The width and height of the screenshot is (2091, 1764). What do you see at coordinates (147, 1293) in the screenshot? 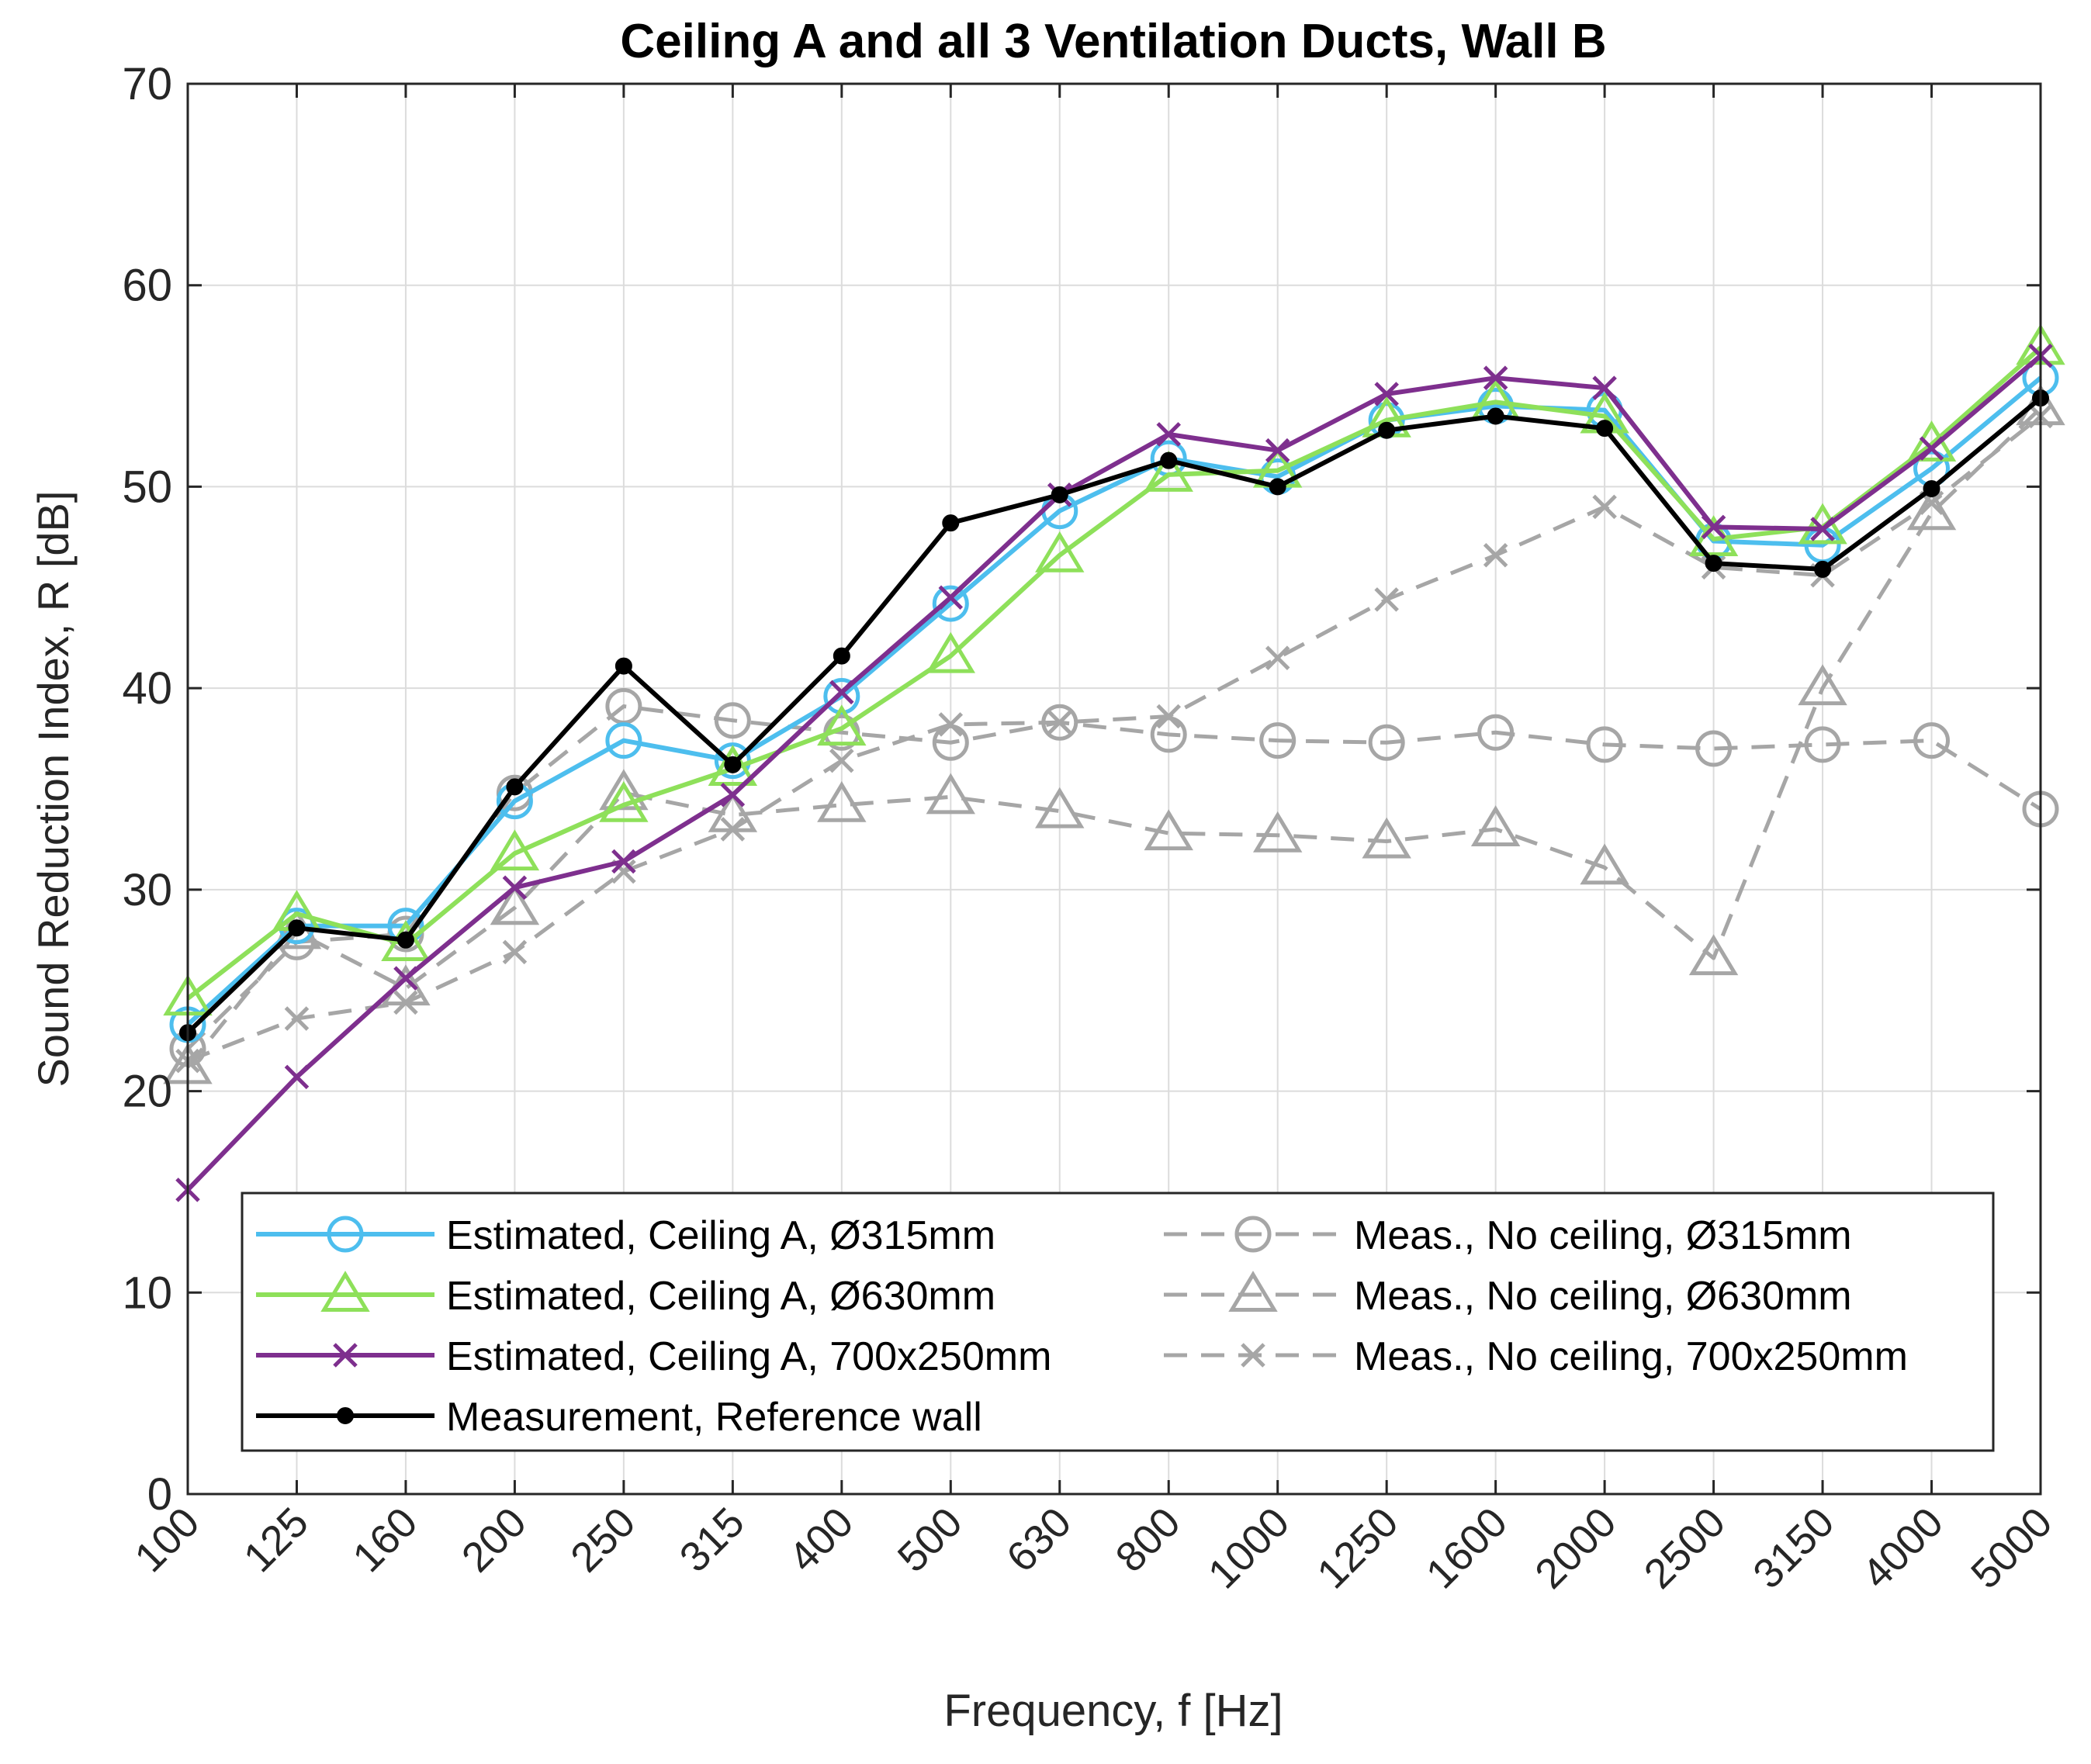
I see `y-tick-label: 10` at bounding box center [147, 1293].